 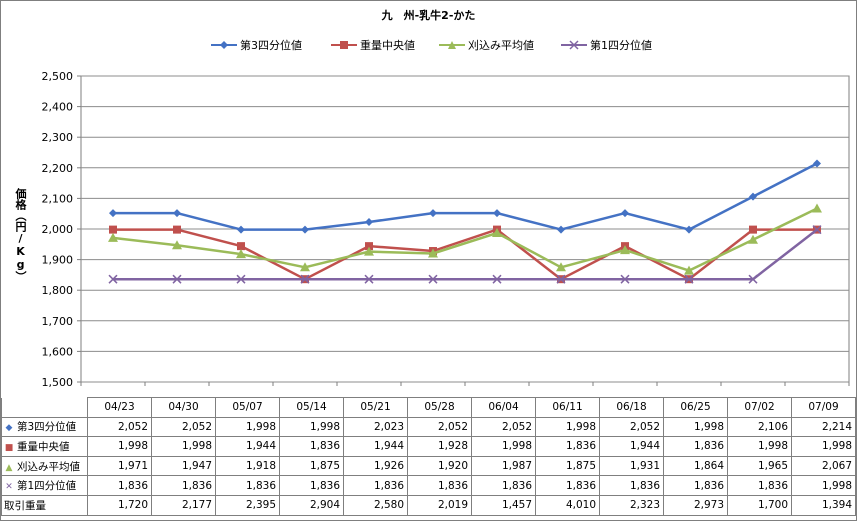 I want to click on x-category-label: 05/28, so click(x=439, y=407).